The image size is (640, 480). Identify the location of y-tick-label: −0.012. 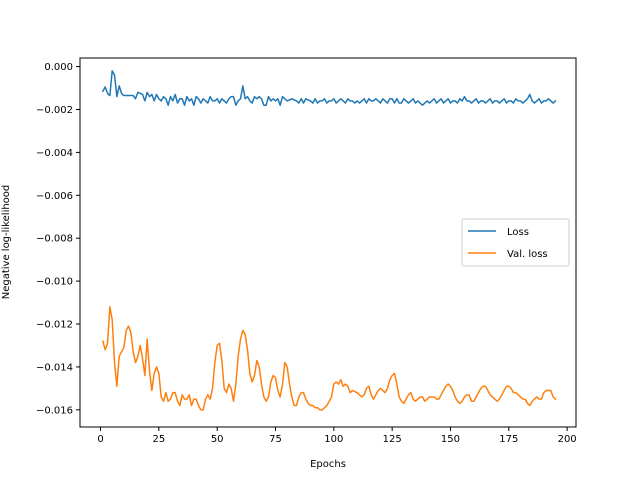
(54, 325).